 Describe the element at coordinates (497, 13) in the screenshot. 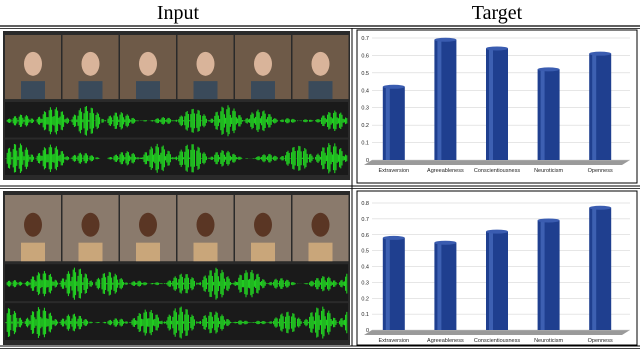

I see `column-header: Target` at that location.